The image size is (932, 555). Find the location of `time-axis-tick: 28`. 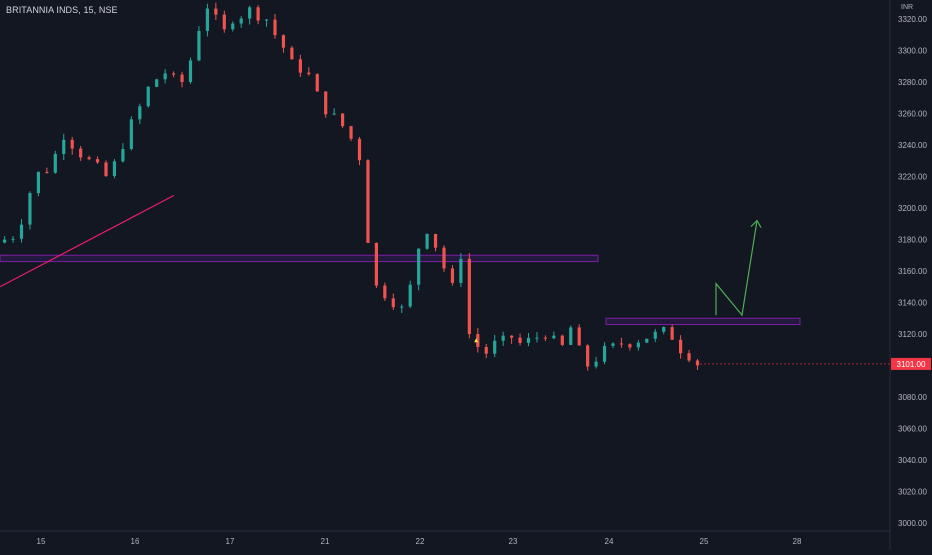

time-axis-tick: 28 is located at coordinates (797, 541).